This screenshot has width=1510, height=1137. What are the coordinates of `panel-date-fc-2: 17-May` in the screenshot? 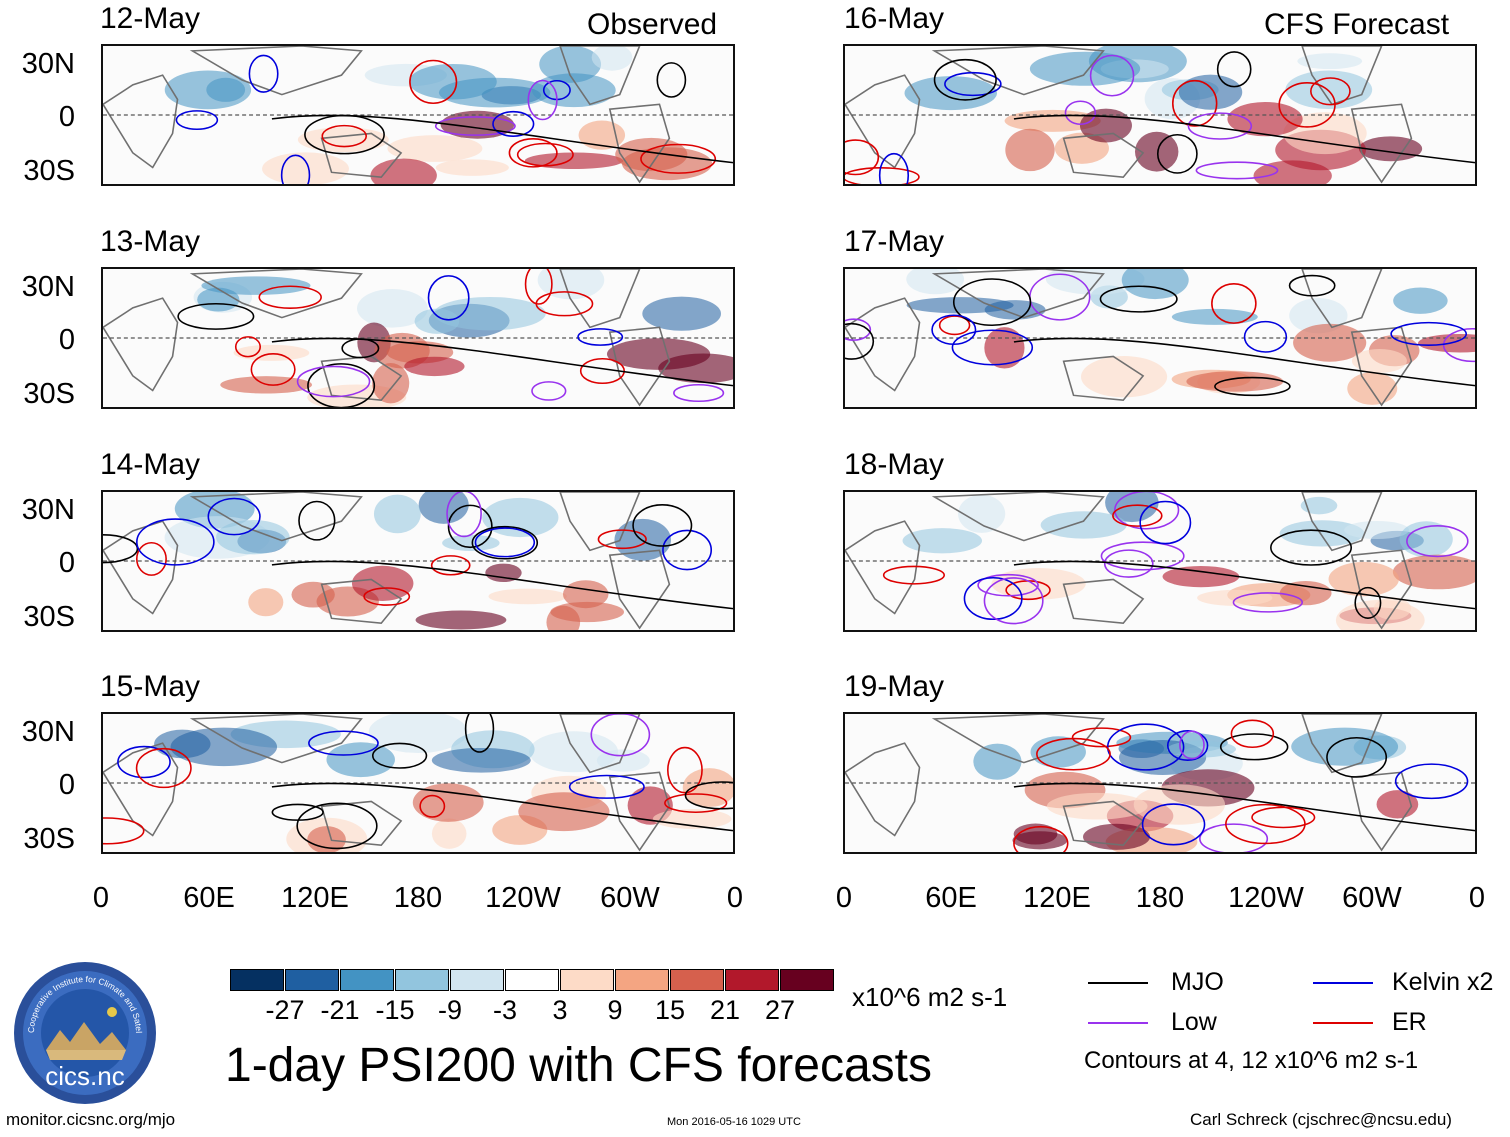 It's located at (894, 241).